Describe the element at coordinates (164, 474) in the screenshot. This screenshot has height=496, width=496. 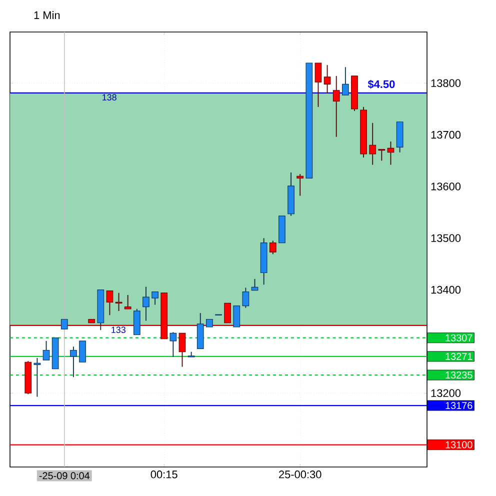
I see `x-tick-label: 00:15` at that location.